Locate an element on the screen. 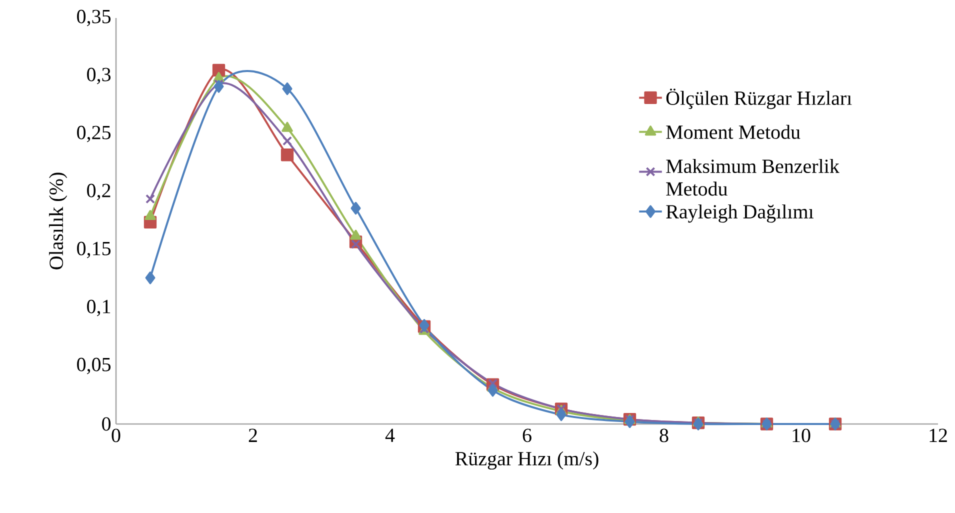  legend-label: Ölçülen Rüzgar Hızları is located at coordinates (759, 99).